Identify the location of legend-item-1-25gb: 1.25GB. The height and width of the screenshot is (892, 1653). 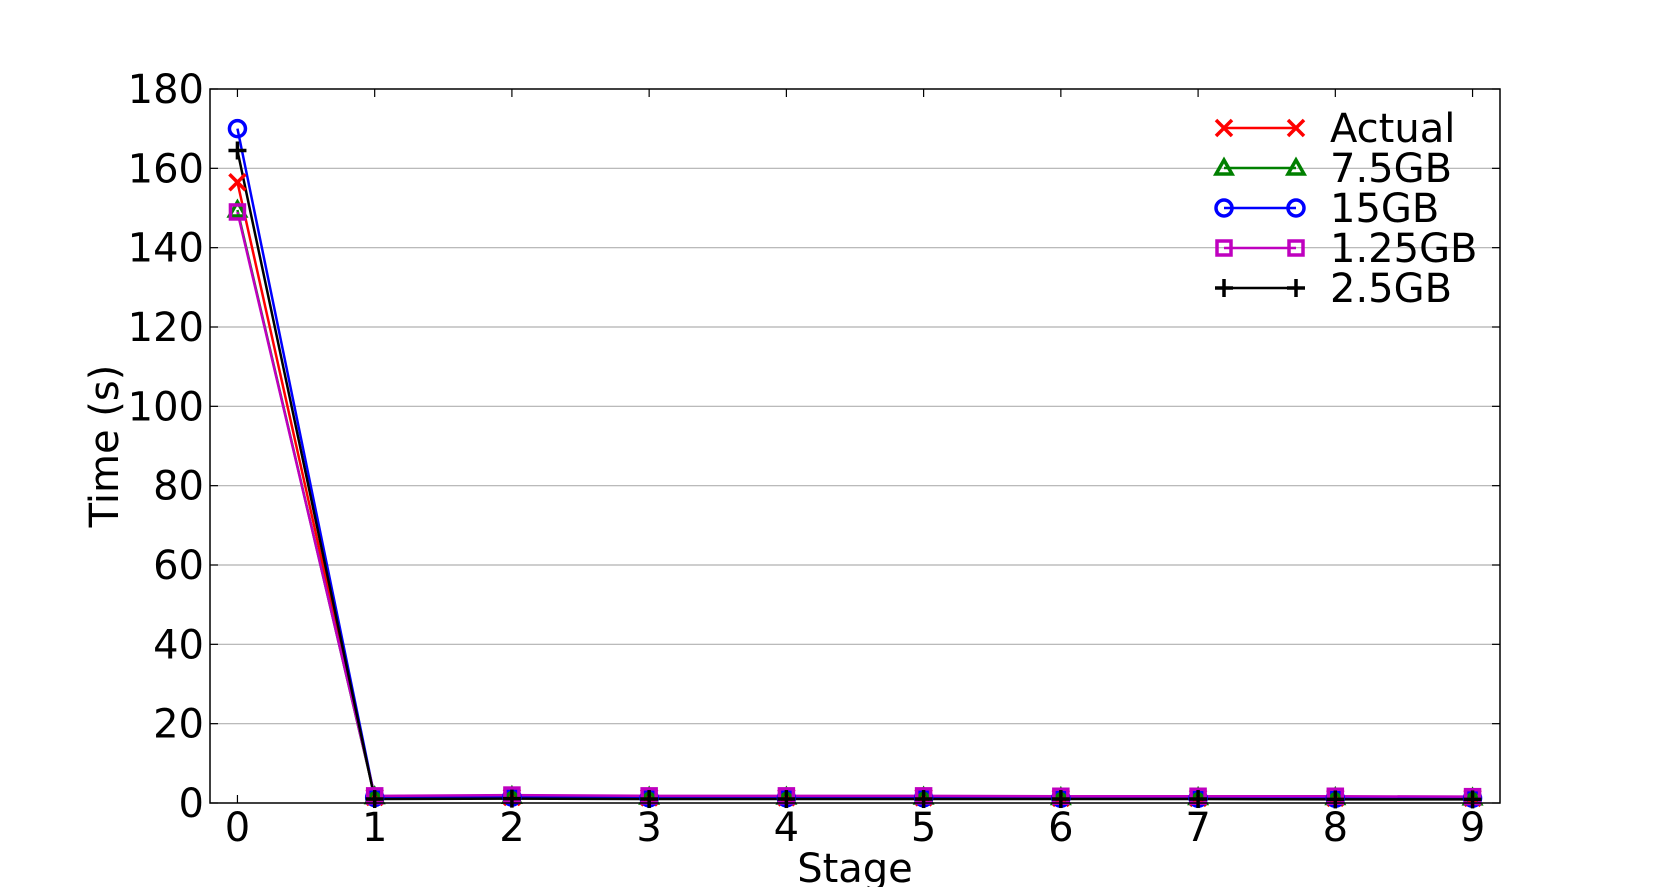
(1346, 249).